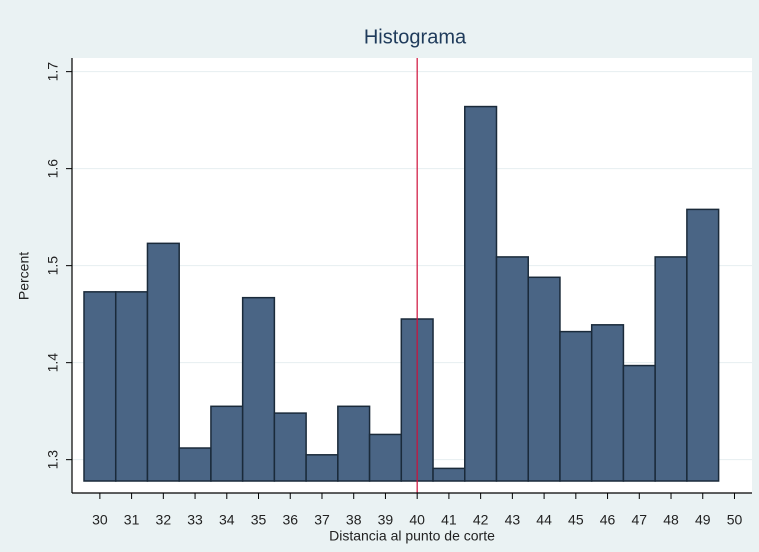 The image size is (759, 552). Describe the element at coordinates (671, 520) in the screenshot. I see `x-tick-label: 48` at that location.